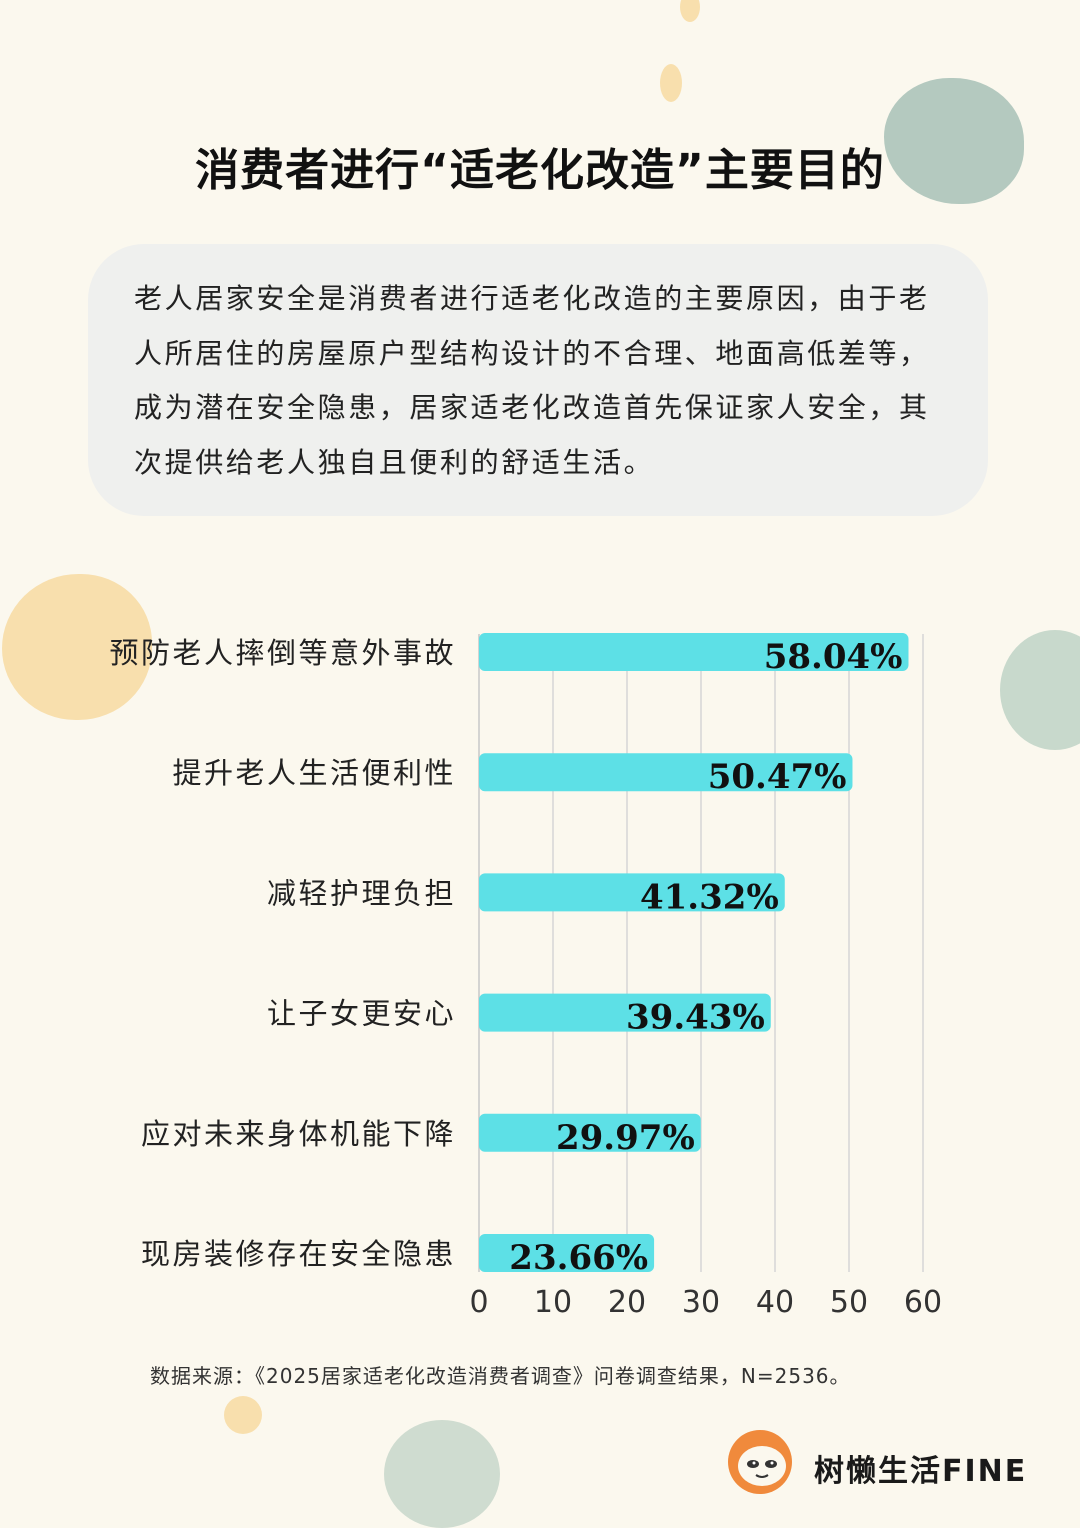  Describe the element at coordinates (671, 83) in the screenshot. I see `decor-blob-orange-small-top` at that location.